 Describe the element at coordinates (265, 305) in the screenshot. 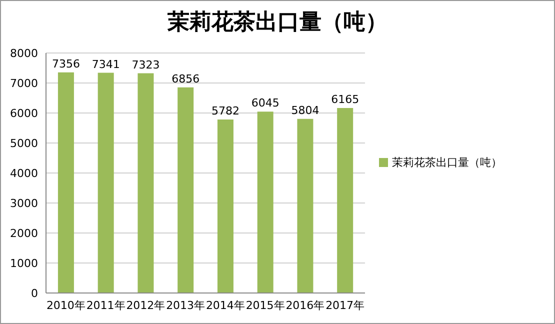

I see `x-tick-label: 2015年` at that location.